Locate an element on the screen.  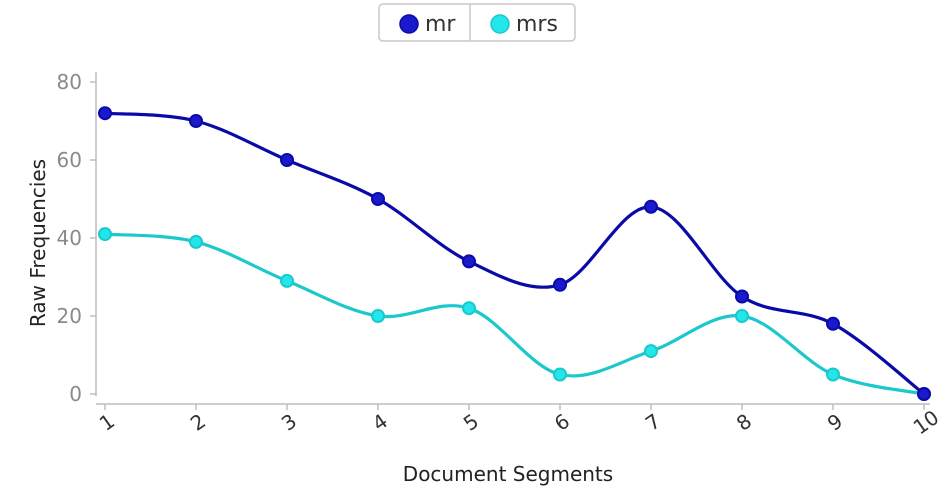
x-tick-label: 3 is located at coordinates (289, 422).